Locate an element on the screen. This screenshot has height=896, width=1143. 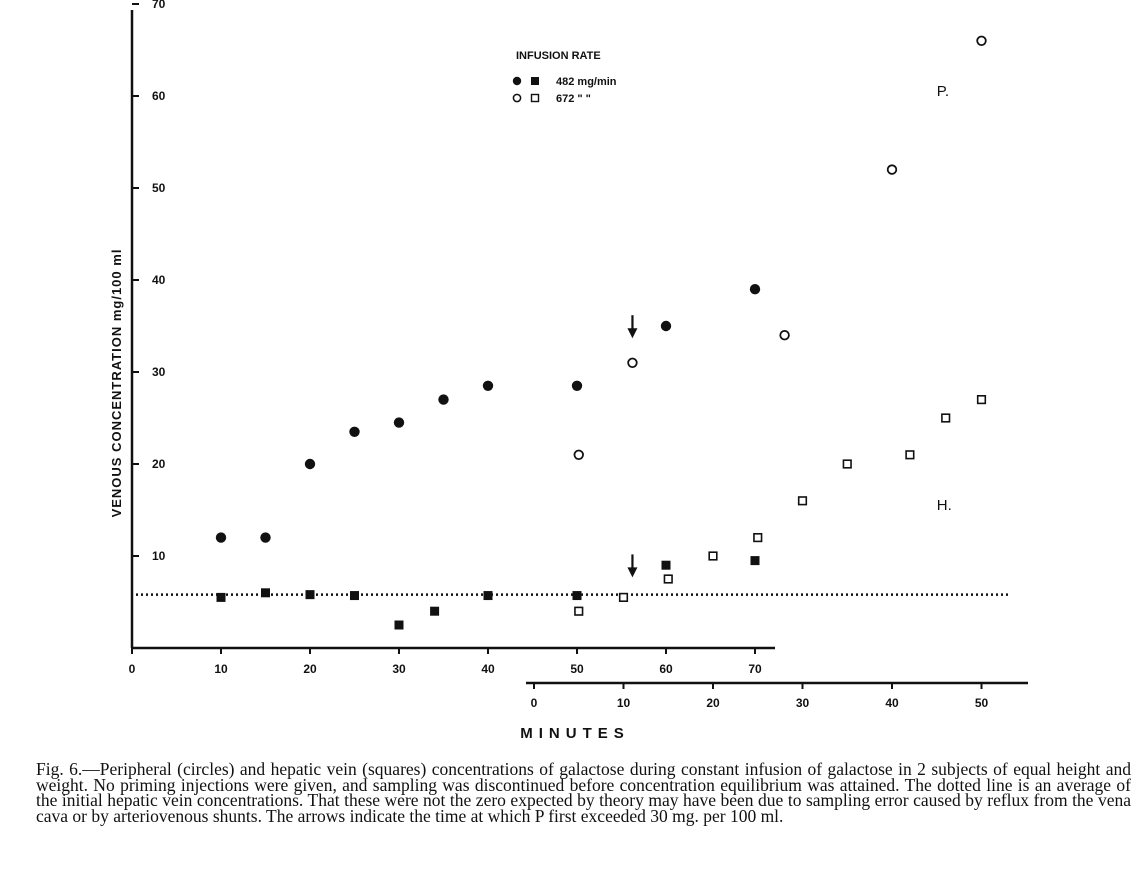
legend: INFUSION RATE 482 mg/min 672 " " is located at coordinates (564, 77).